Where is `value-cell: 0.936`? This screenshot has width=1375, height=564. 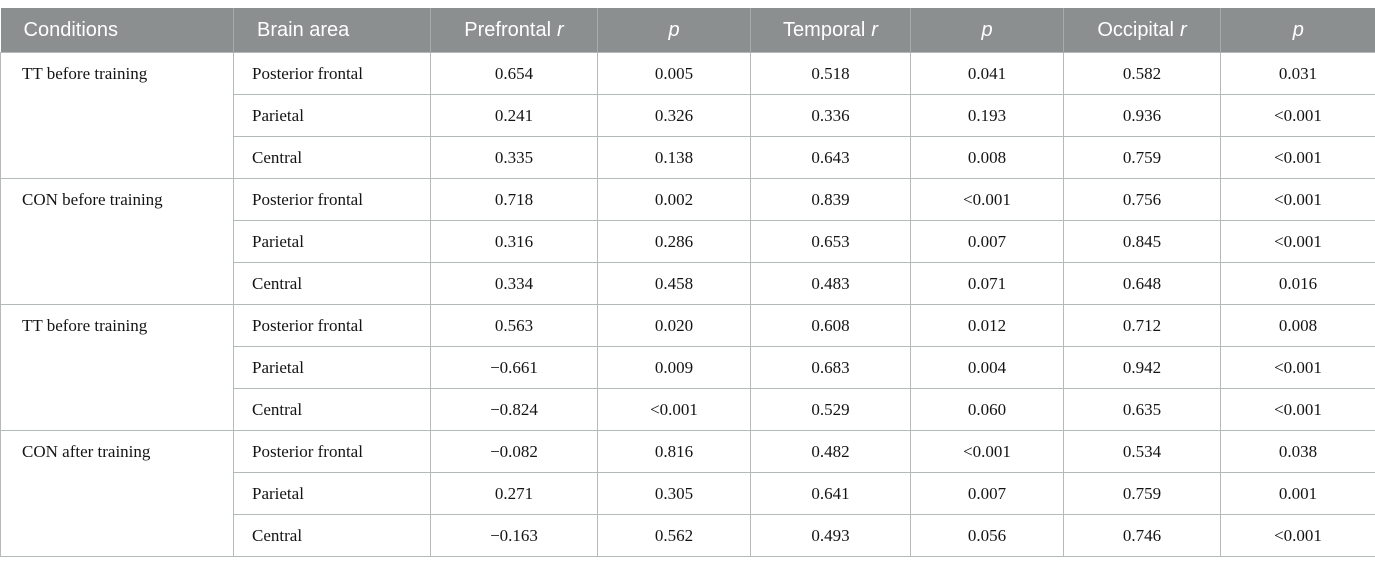
value-cell: 0.936 is located at coordinates (1142, 115).